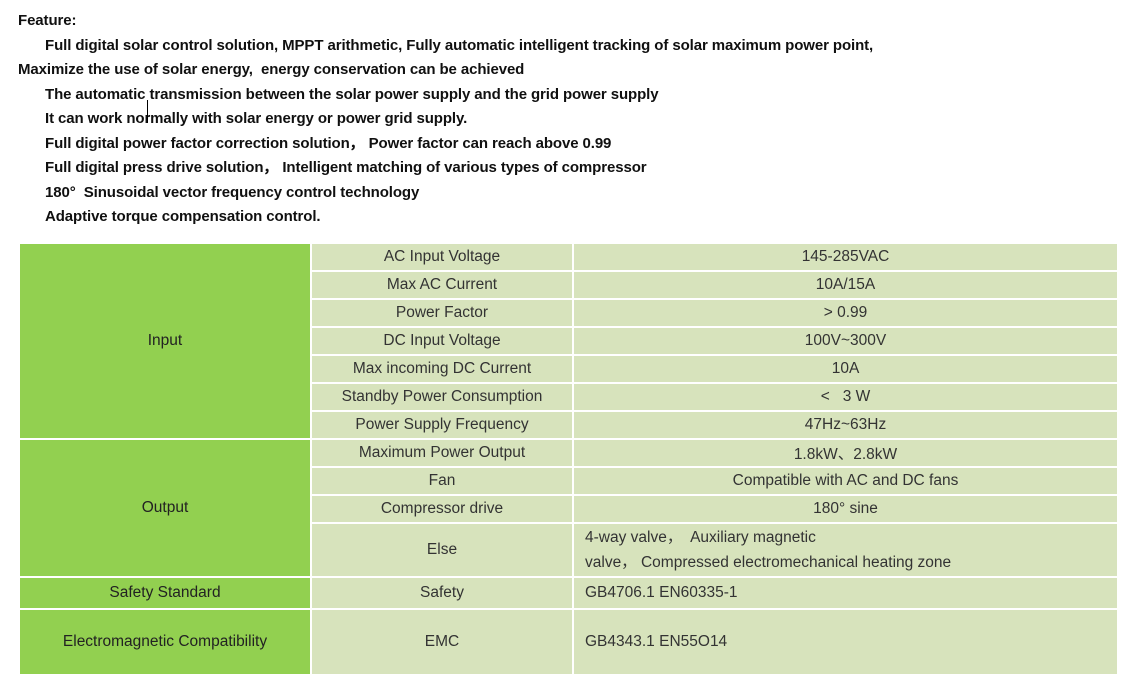 The image size is (1131, 676). Describe the element at coordinates (845, 452) in the screenshot. I see `value-maximum-power-output: 1.8kW、2.8kW` at that location.